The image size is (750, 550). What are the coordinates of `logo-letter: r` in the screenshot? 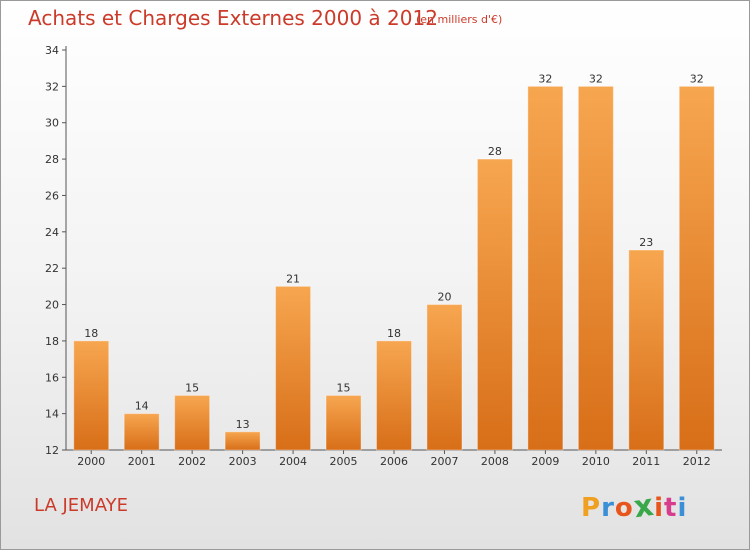 It's located at (608, 508).